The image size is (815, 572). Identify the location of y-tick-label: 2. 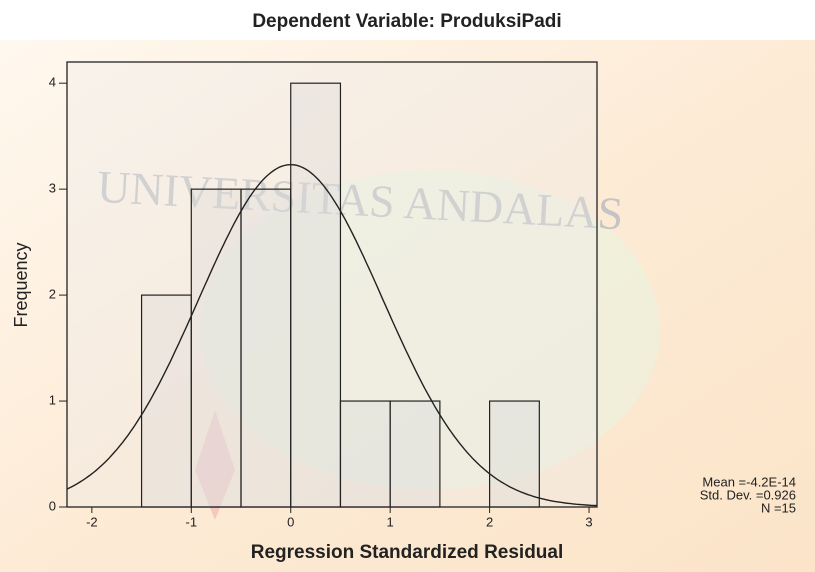
(52, 294).